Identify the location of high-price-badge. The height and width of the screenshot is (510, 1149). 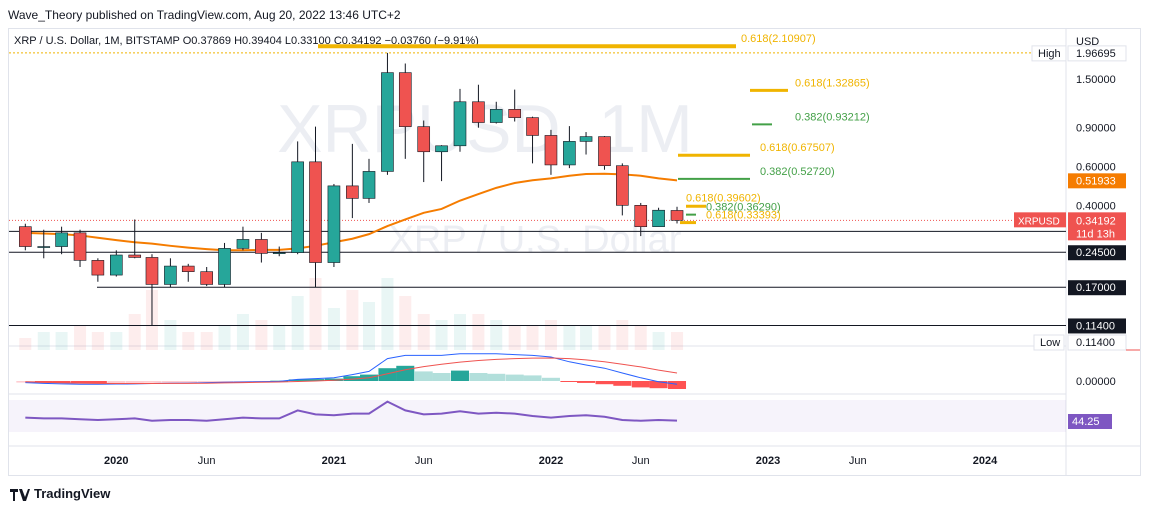
(1097, 53).